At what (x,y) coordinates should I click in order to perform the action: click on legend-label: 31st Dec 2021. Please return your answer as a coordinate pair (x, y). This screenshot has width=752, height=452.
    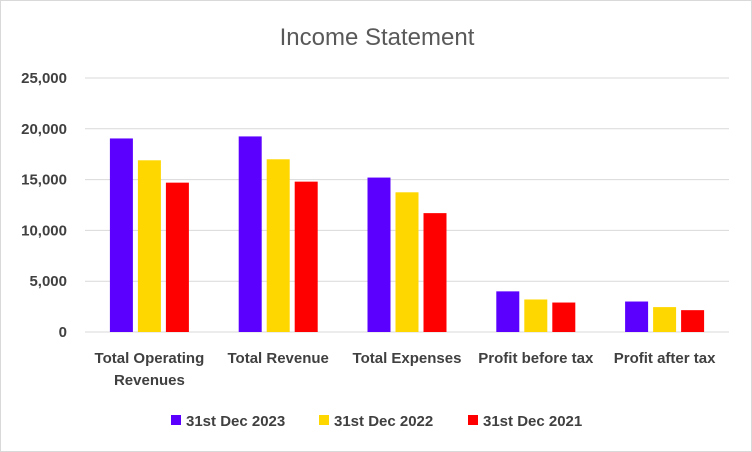
    Looking at the image, I should click on (532, 421).